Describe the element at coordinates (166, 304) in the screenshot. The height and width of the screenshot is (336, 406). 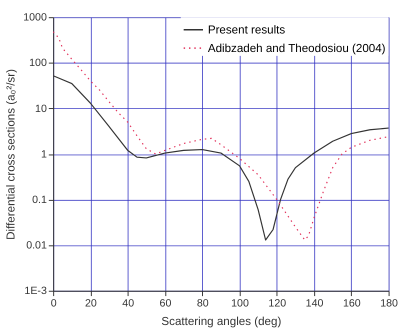
I see `x-tick-label: 60` at that location.